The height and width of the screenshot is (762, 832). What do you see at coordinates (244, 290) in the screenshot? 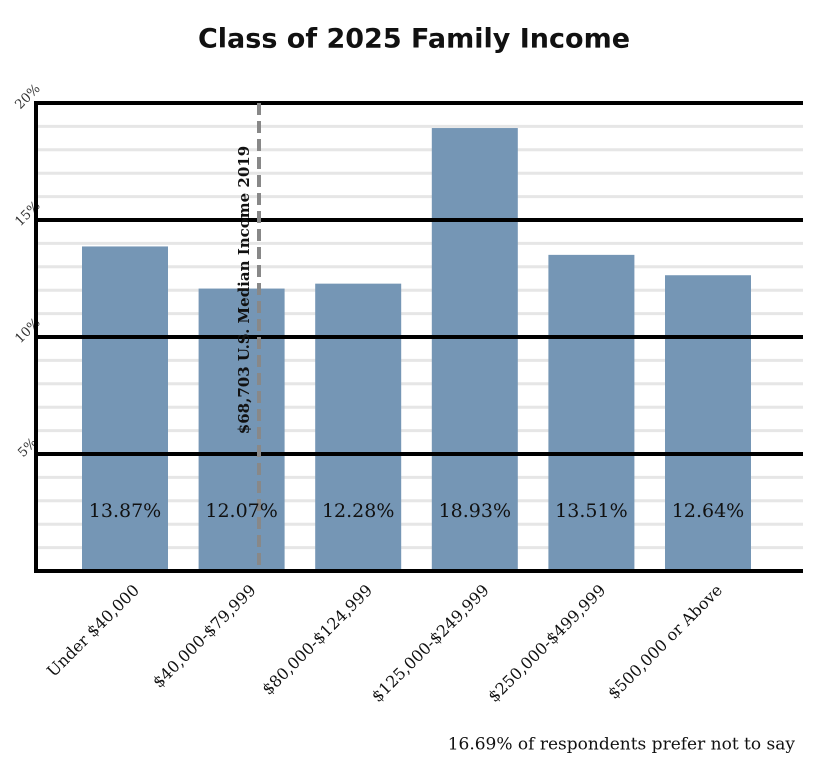
I see `median-annotation: $68,703 U.S. Median Income 2019` at bounding box center [244, 290].